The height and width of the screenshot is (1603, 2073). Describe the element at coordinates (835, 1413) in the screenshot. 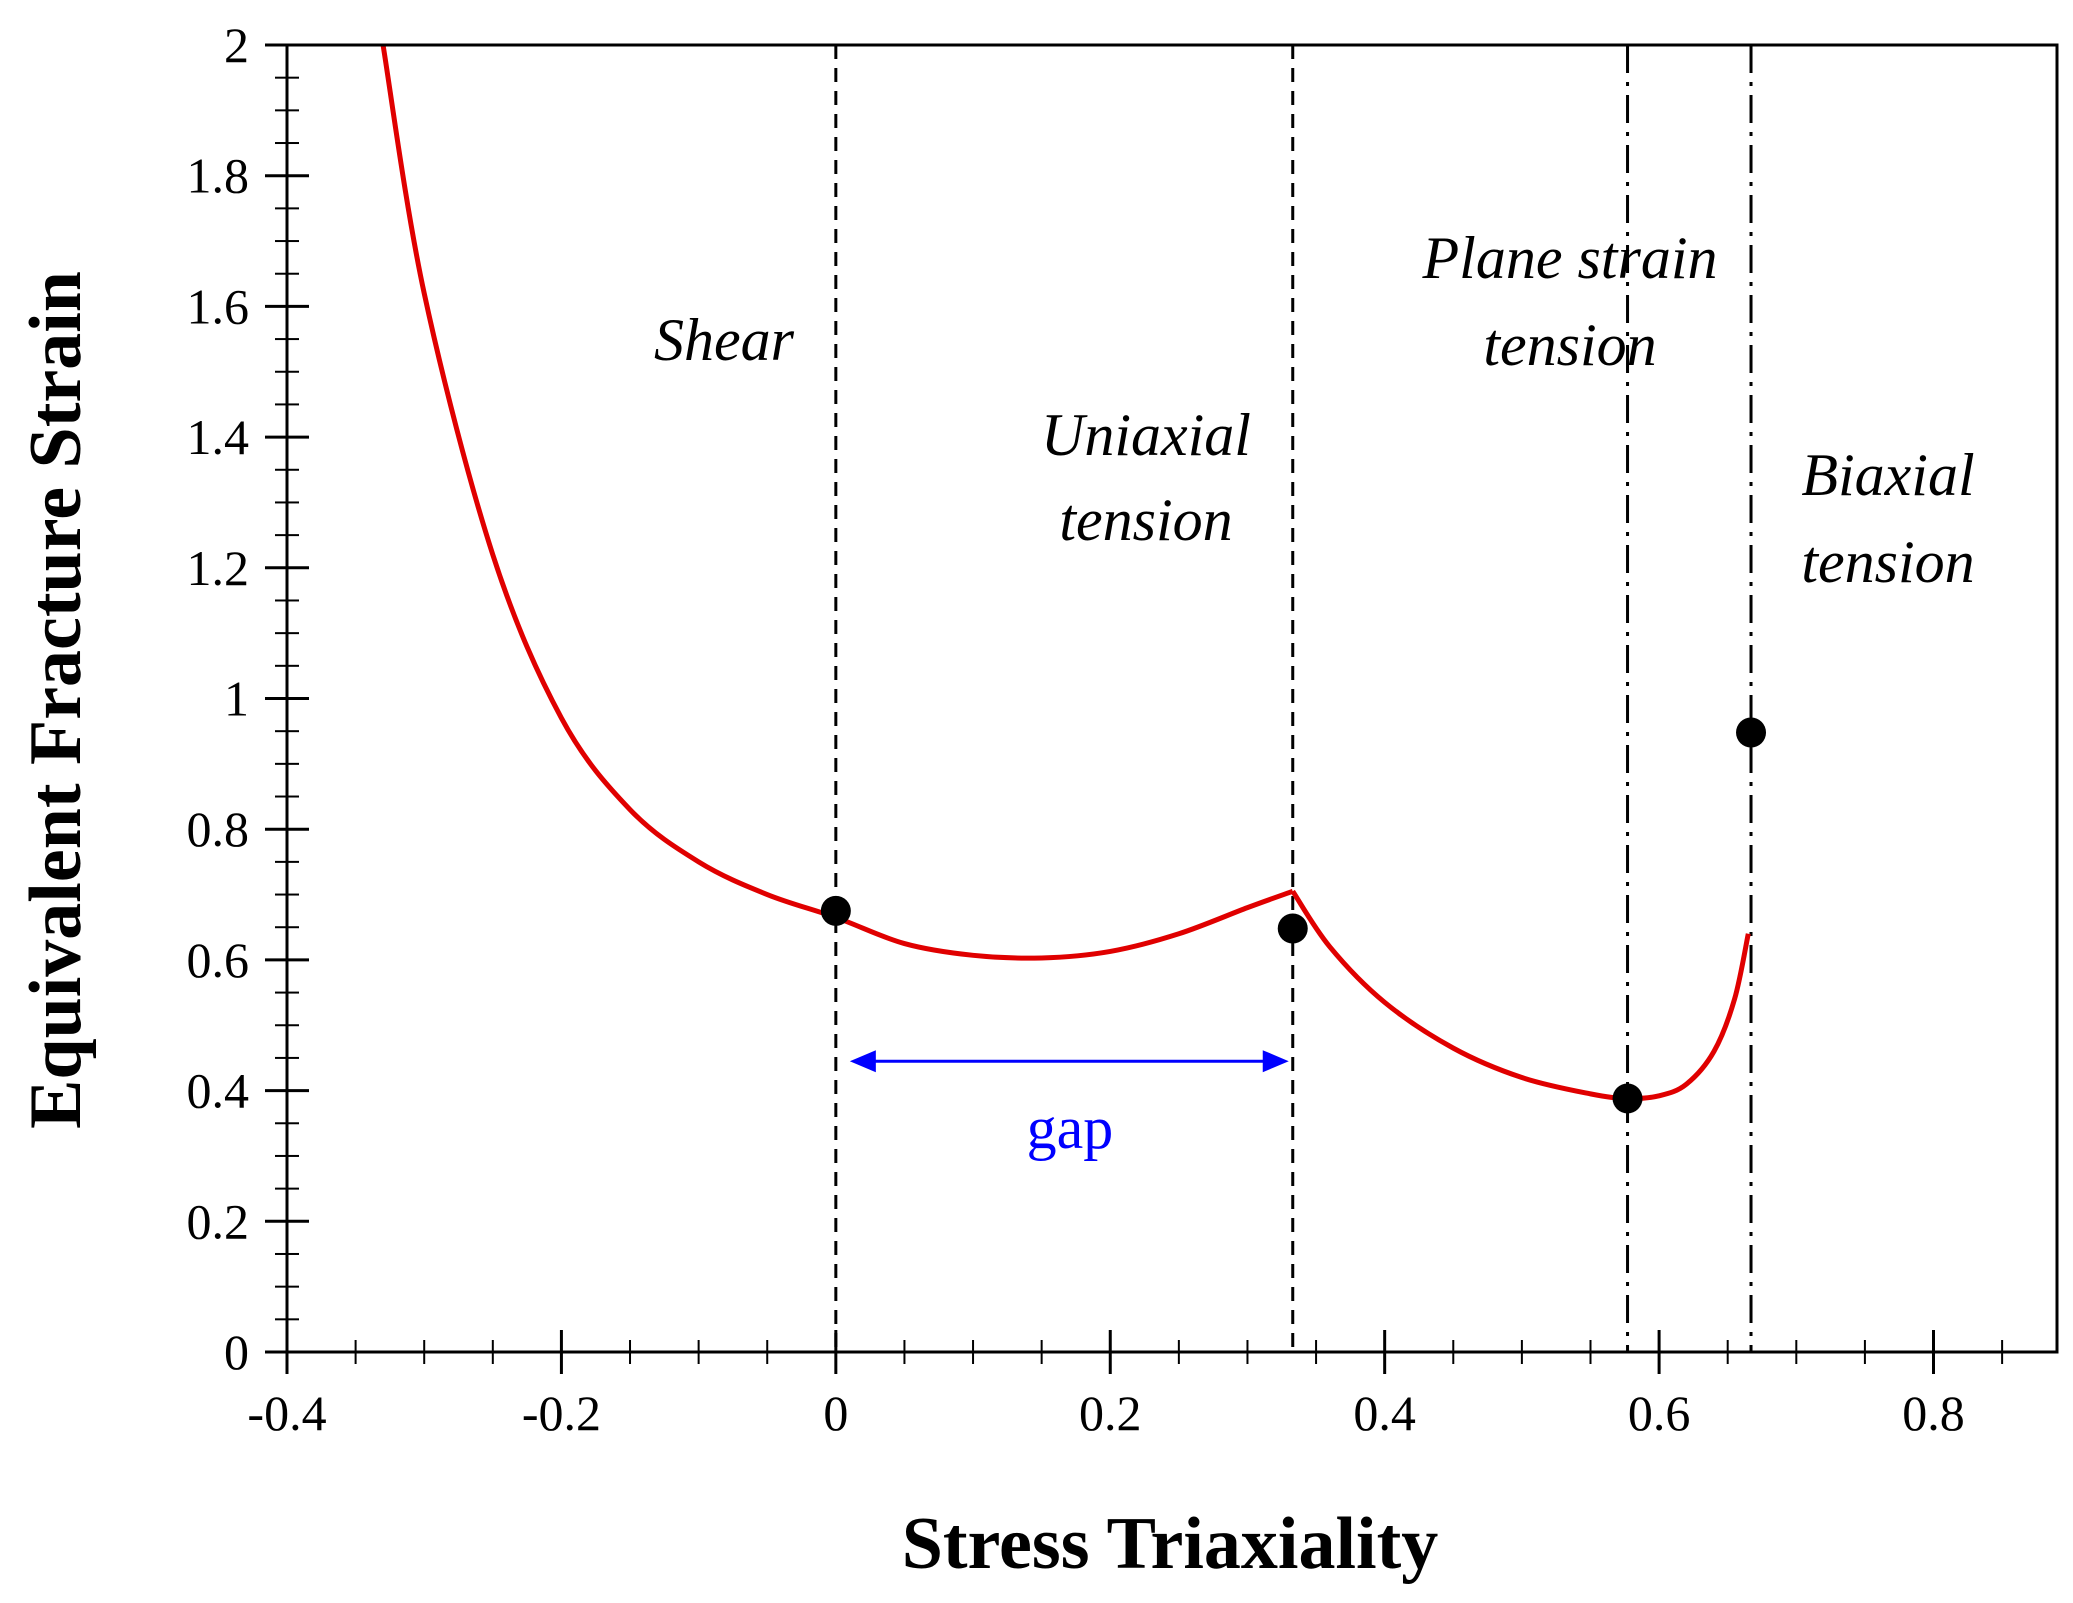

I see `x-tick-label: 0` at that location.